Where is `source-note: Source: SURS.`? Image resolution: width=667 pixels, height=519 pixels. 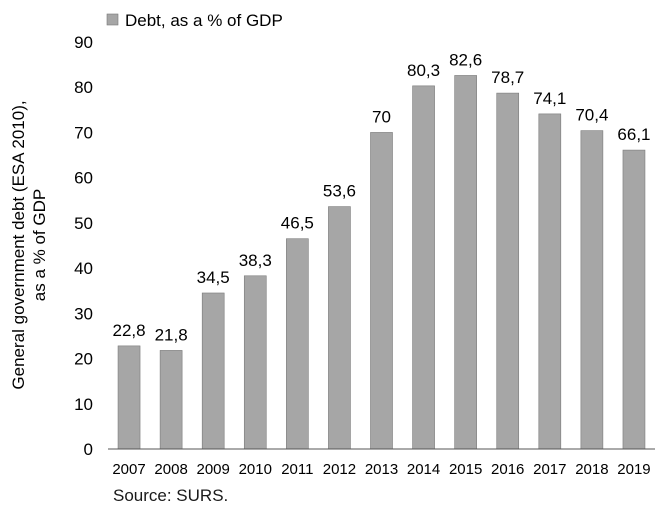 source-note: Source: SURS. is located at coordinates (171, 495).